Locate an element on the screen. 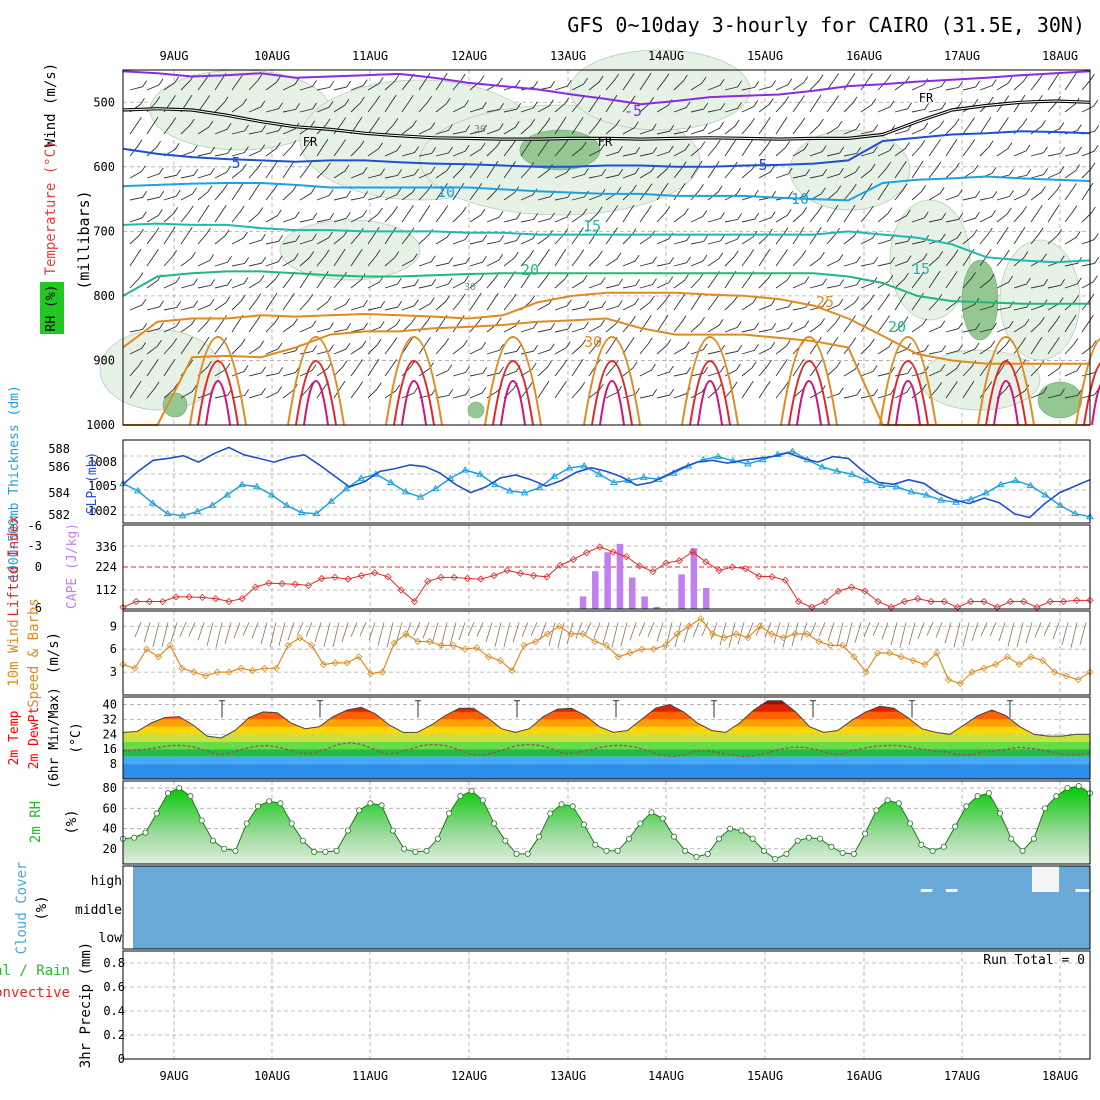 The height and width of the screenshot is (1100, 1100). thickness-axis-label: 1000~500mb Thickness (dm) is located at coordinates (14, 483).